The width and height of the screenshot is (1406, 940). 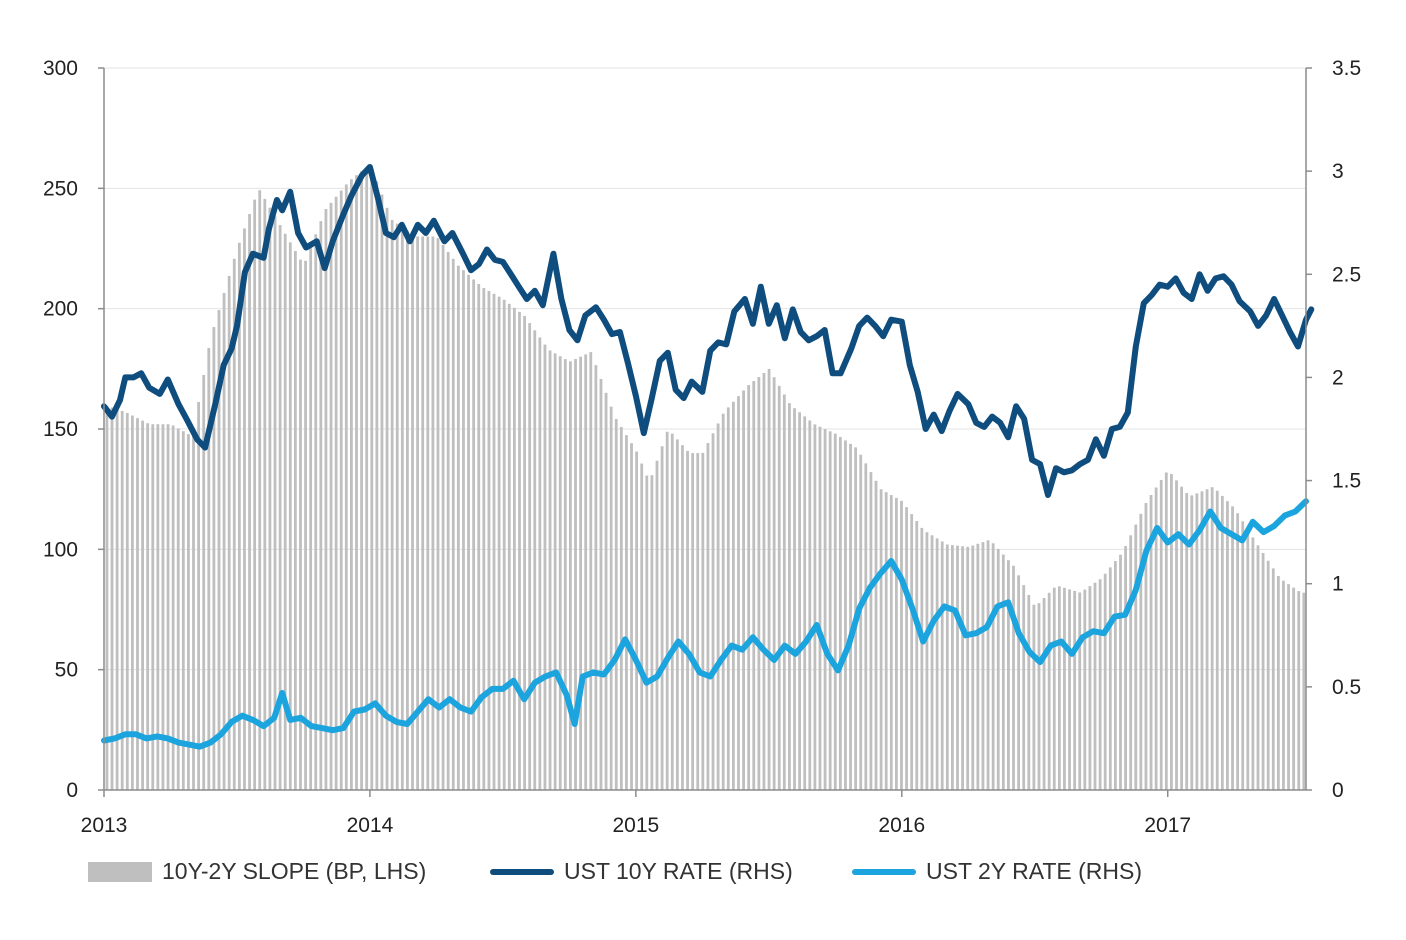 I want to click on left-tick-label: 50, so click(x=66, y=670).